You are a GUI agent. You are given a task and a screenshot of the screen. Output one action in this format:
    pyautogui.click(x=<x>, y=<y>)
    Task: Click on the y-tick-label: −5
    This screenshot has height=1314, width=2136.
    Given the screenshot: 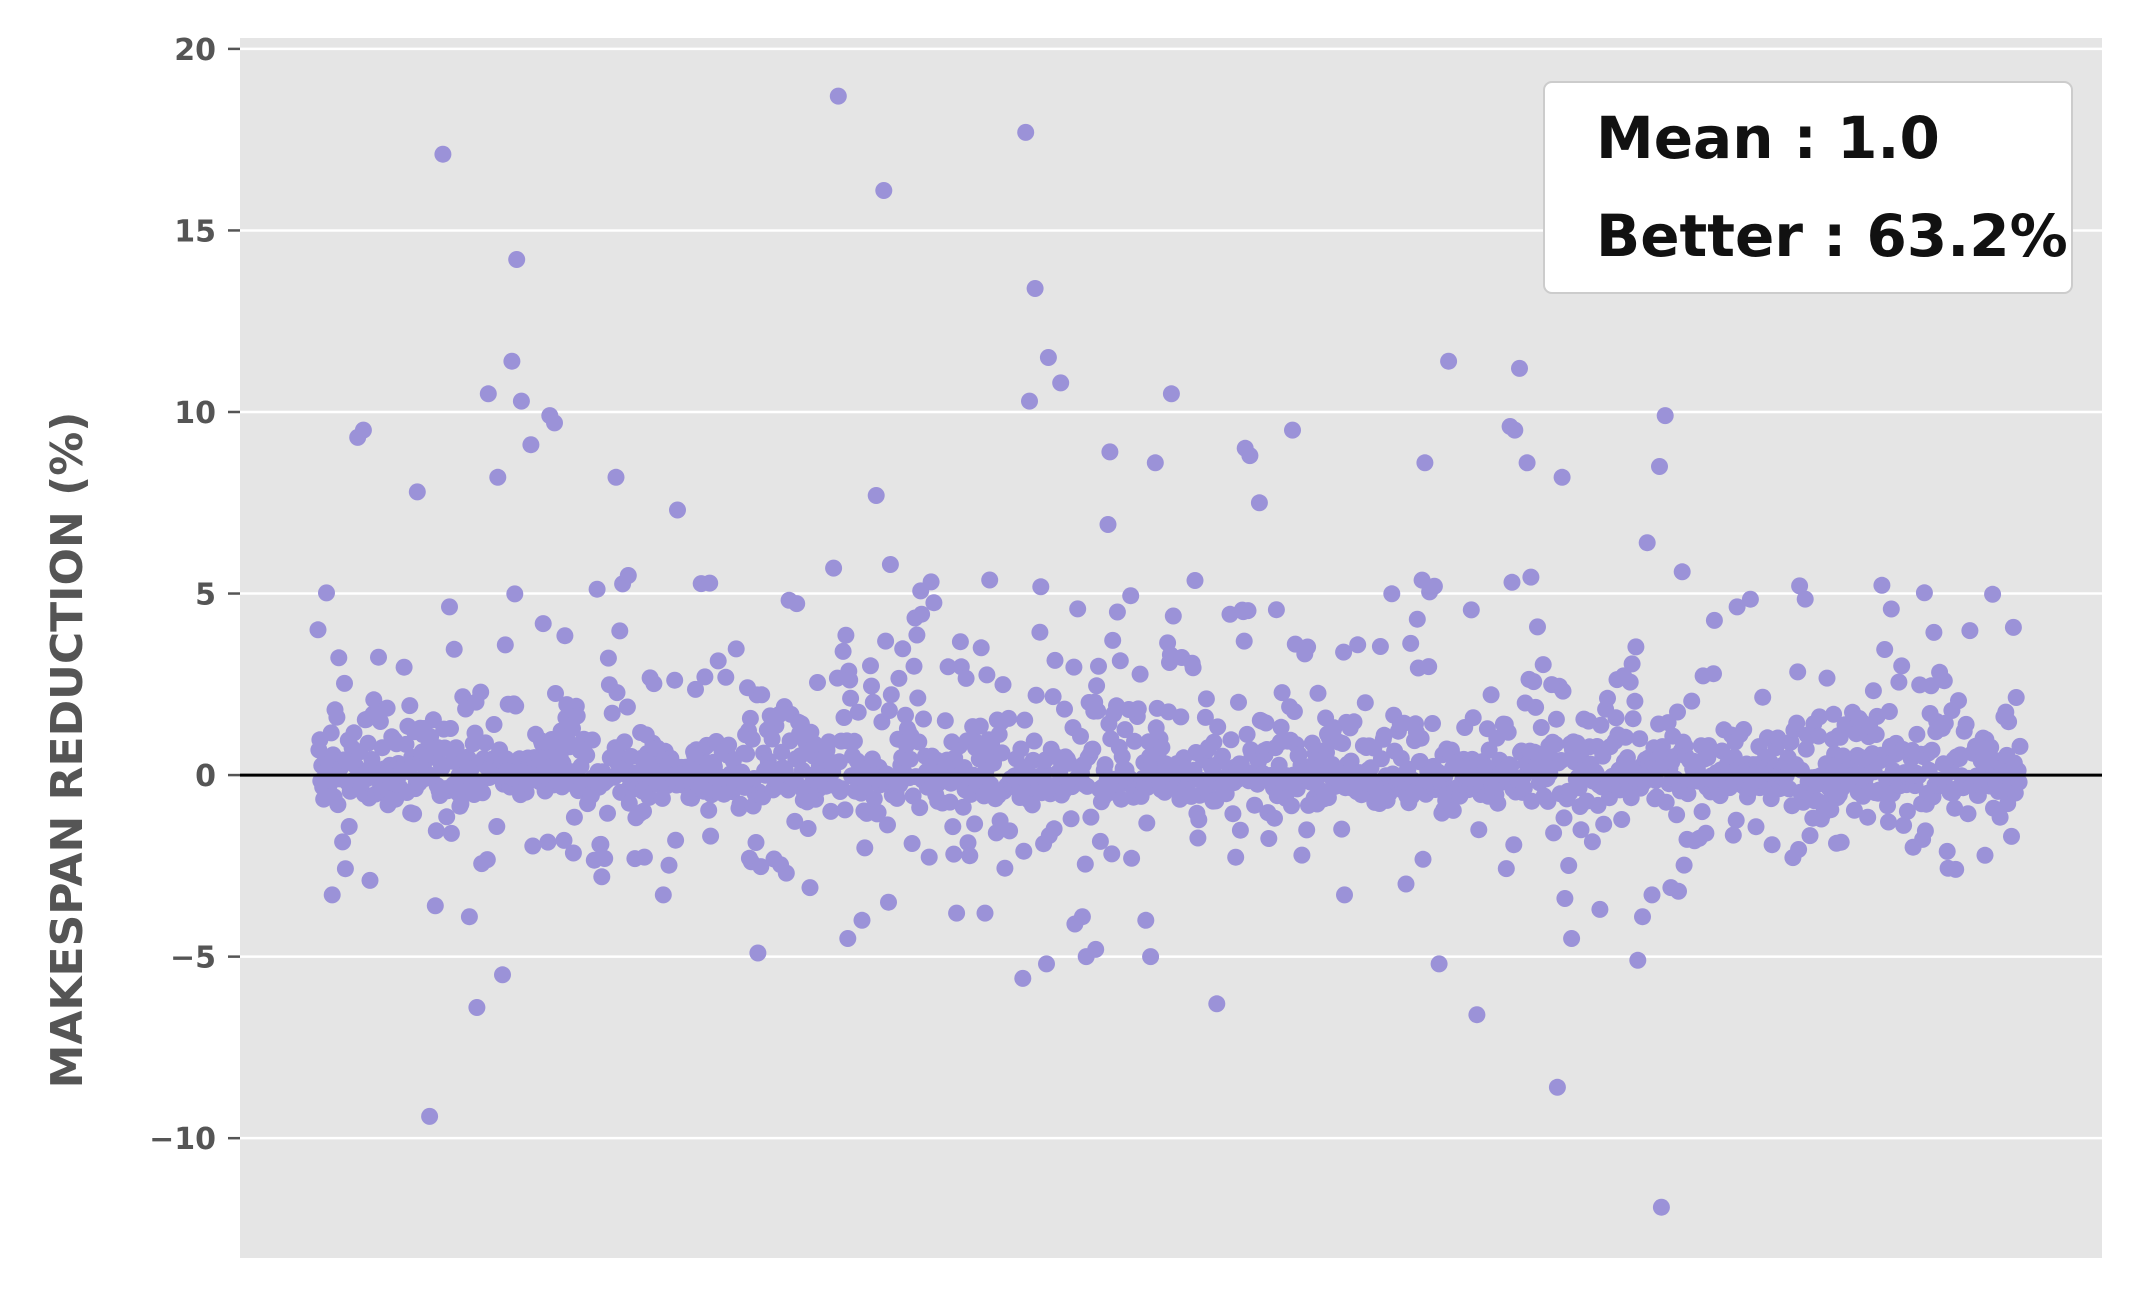 What is the action you would take?
    pyautogui.click(x=193, y=958)
    